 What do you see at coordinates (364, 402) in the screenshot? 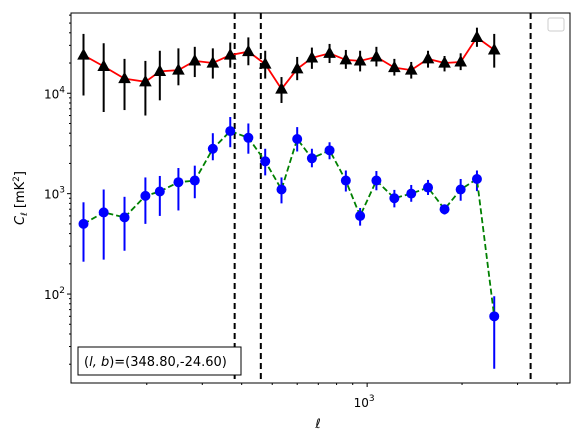
I see `x-tick-label: 103` at bounding box center [364, 402].